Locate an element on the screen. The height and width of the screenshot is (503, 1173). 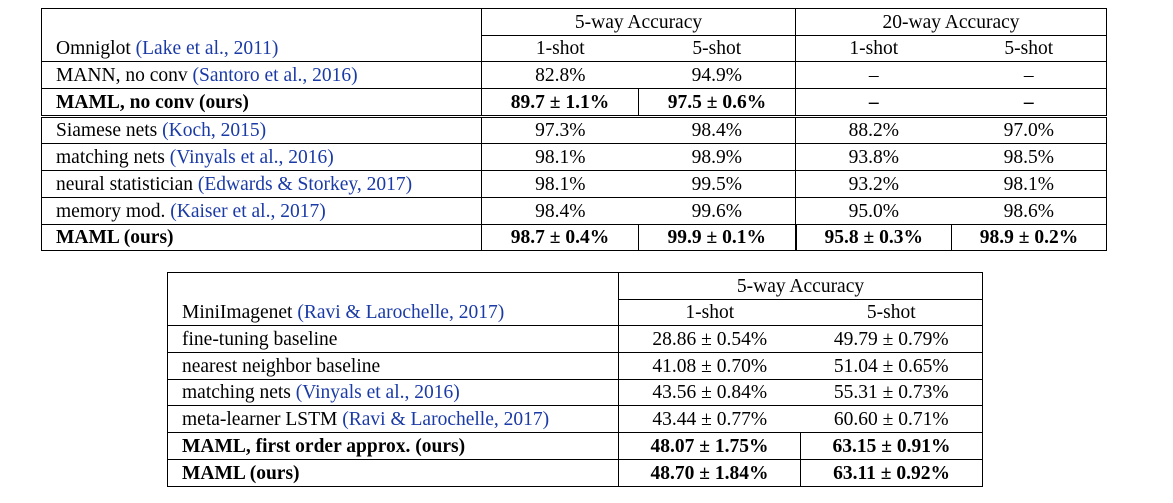
method-citation: (Ravi & Larochelle, 2017) is located at coordinates (446, 420).